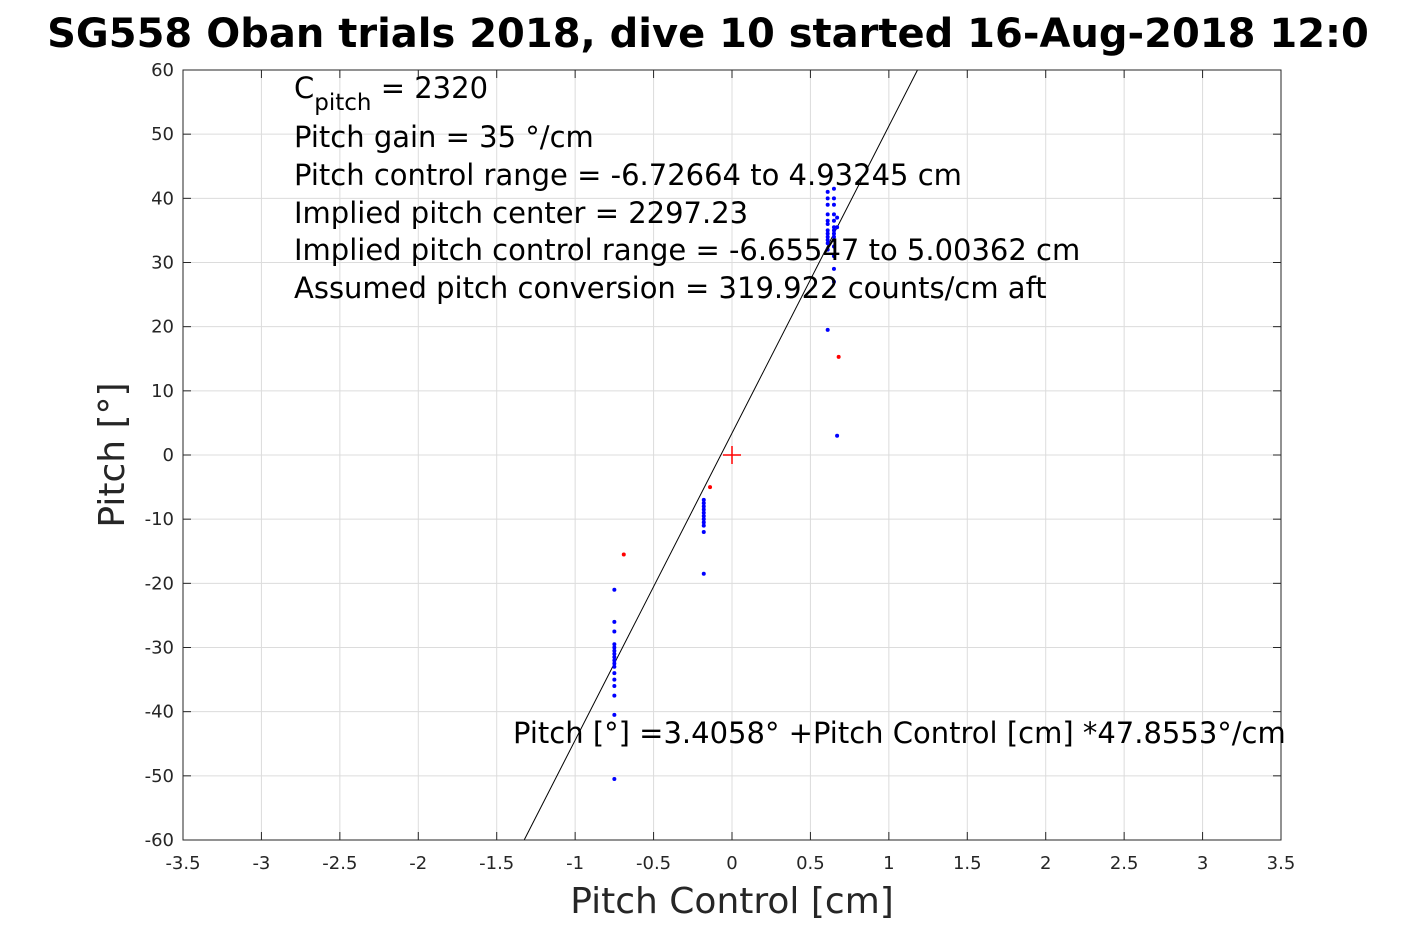 The image size is (1417, 945). What do you see at coordinates (653, 863) in the screenshot?
I see `x-tick-label: -0.5` at bounding box center [653, 863].